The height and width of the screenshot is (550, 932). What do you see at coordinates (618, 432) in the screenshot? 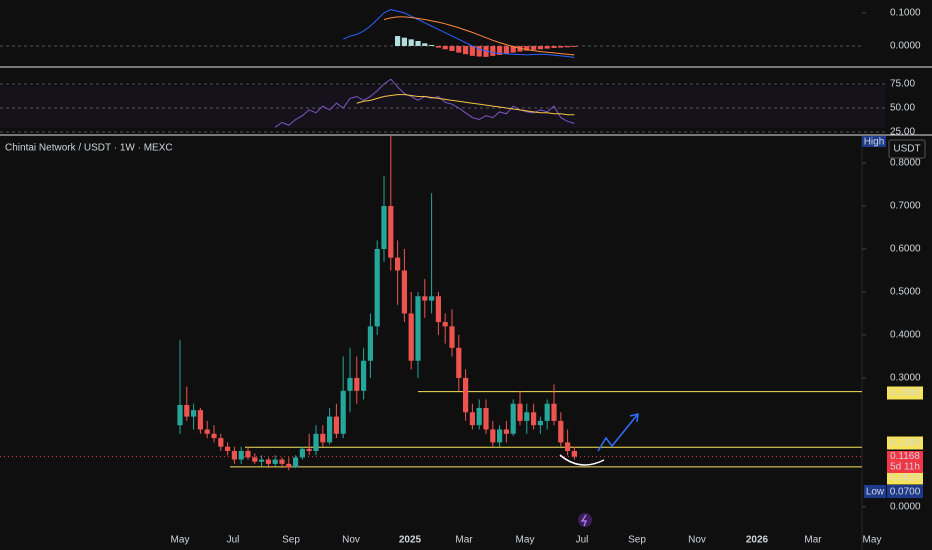
I see `annotation-arrow` at bounding box center [618, 432].